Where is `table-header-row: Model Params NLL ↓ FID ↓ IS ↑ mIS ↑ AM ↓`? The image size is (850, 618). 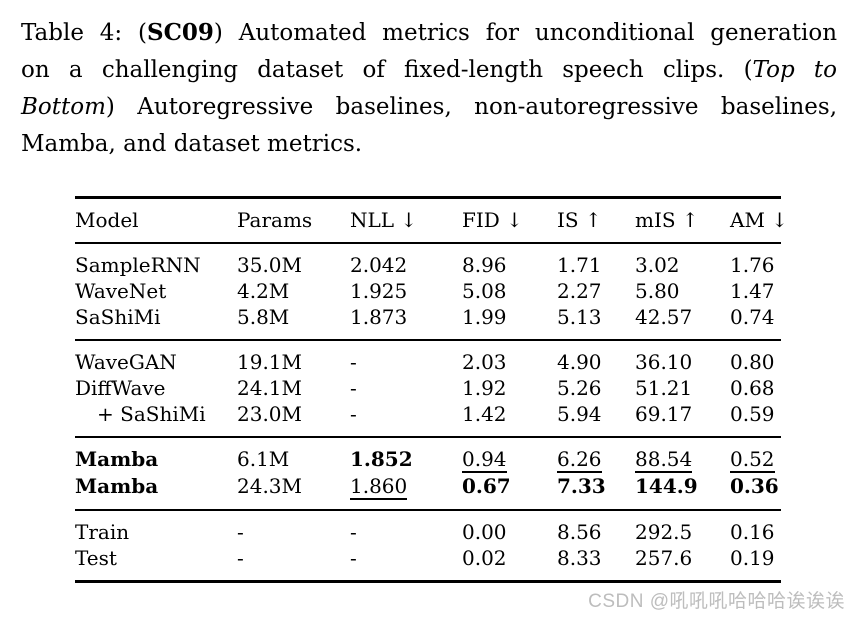
table-header-row: Model Params NLL ↓ FID ↓ IS ↑ mIS ↑ AM ↓ is located at coordinates (431, 220).